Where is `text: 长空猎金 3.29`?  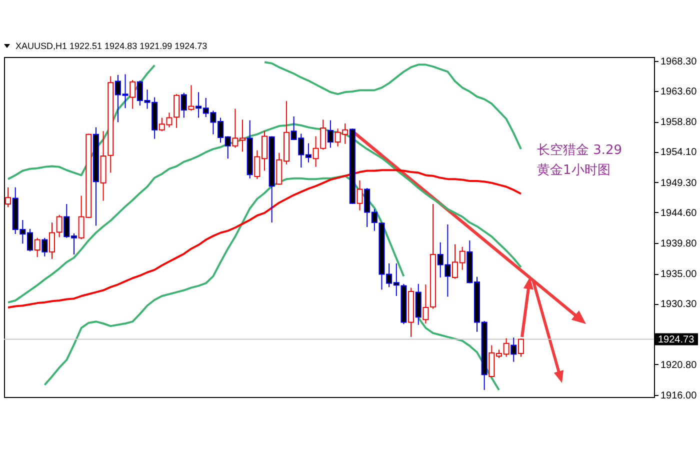
text: 长空猎金 3.29 is located at coordinates (579, 150).